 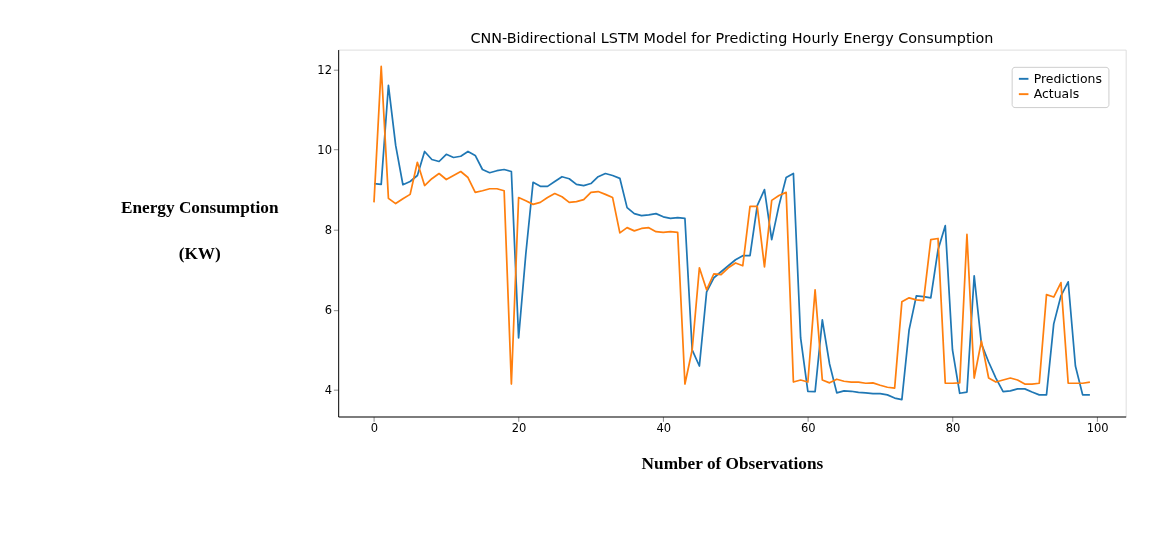 I want to click on y-tick-label: 8, so click(x=328, y=229).